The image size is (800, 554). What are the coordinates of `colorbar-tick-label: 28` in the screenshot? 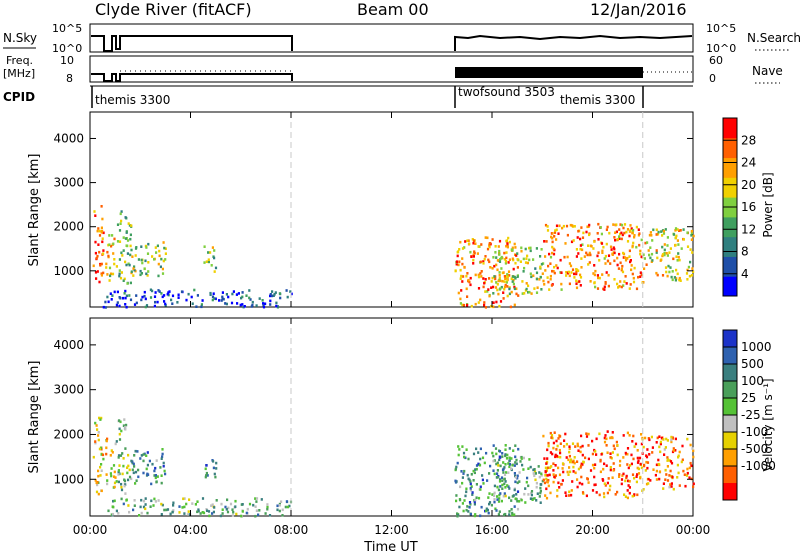 It's located at (748, 140).